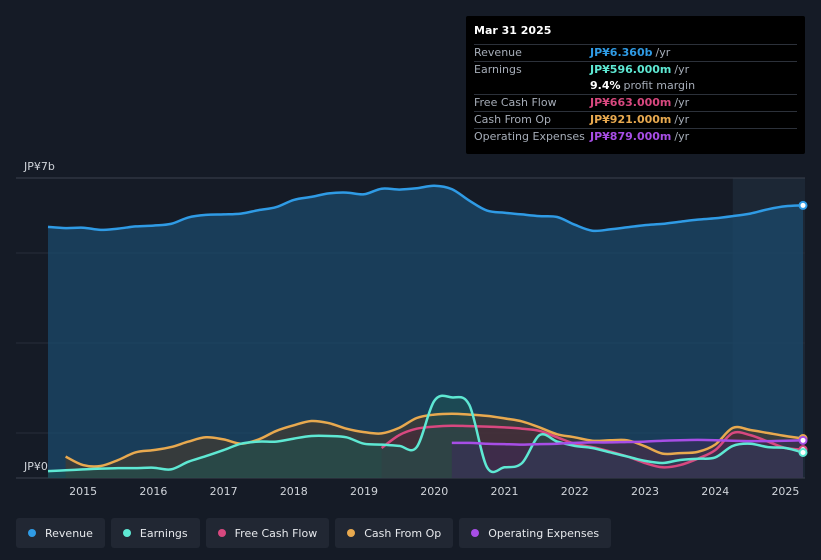  I want to click on tooltip-row: Earnings JP¥596.000m/yr, so click(635, 69).